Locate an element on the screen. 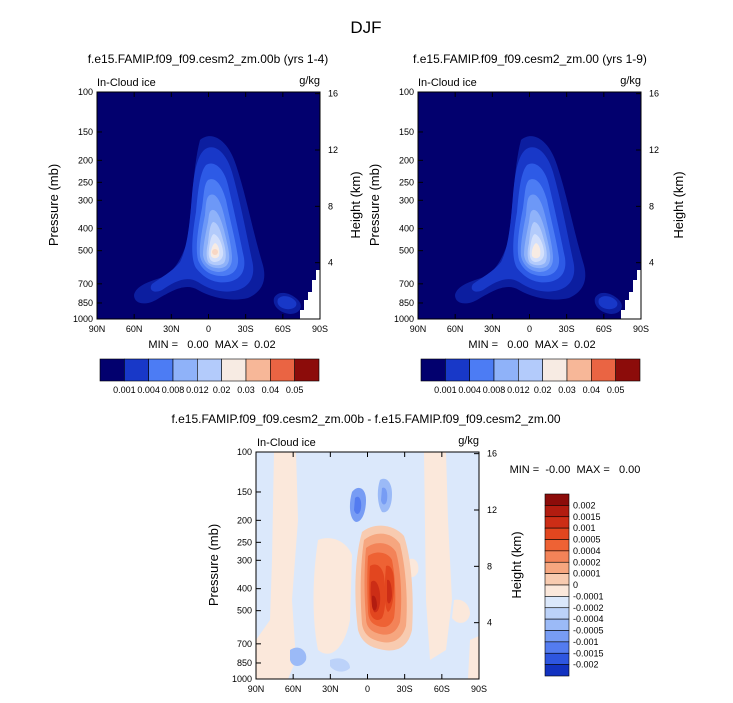 The width and height of the screenshot is (733, 703). panel-3-cbar-label: -0.0005 is located at coordinates (588, 631).